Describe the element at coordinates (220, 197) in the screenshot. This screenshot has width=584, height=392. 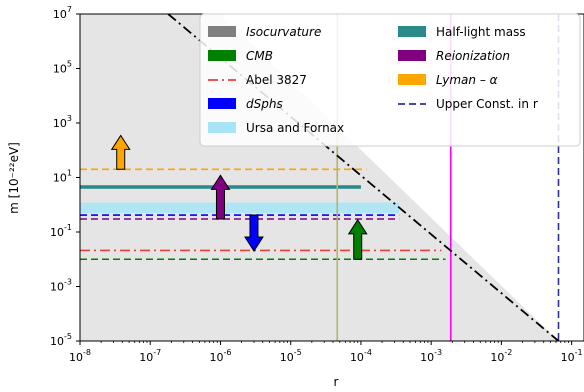
I see `reionization-arrow` at that location.